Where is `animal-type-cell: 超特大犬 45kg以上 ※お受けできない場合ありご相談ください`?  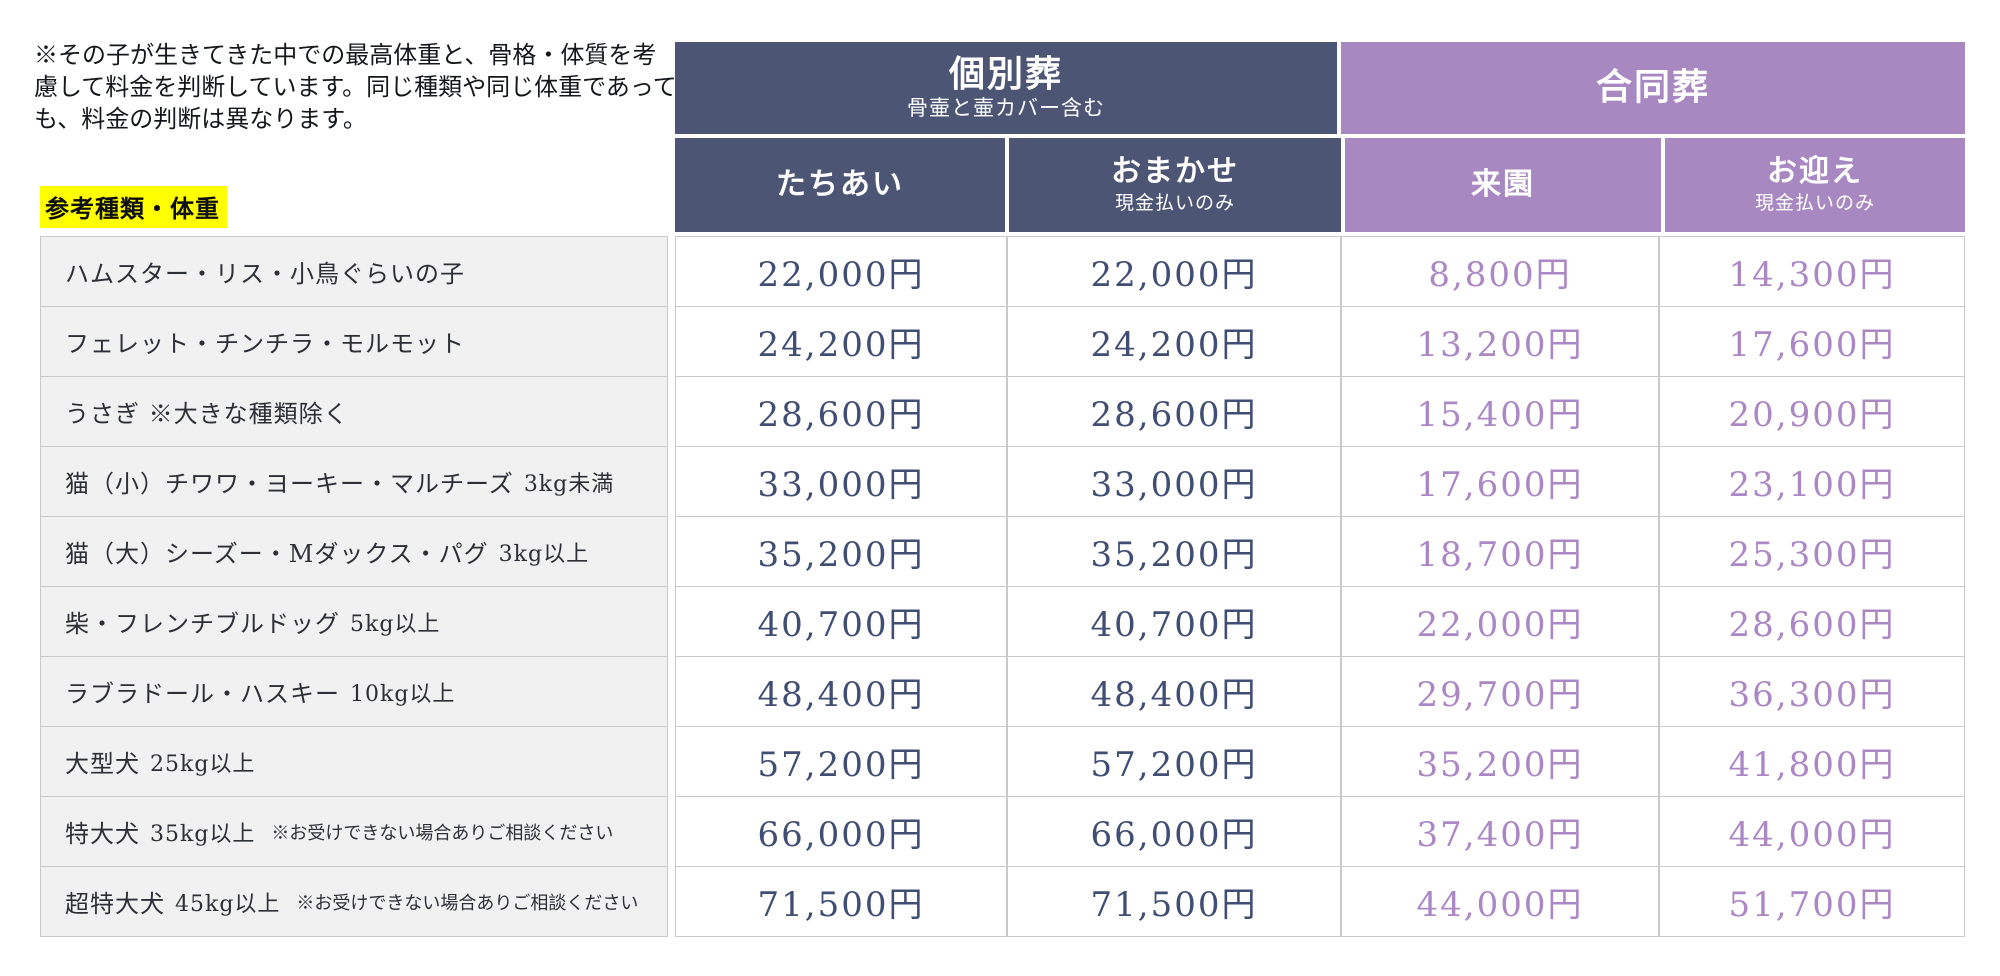
animal-type-cell: 超特大犬 45kg以上 ※お受けできない場合ありご相談ください is located at coordinates (354, 901).